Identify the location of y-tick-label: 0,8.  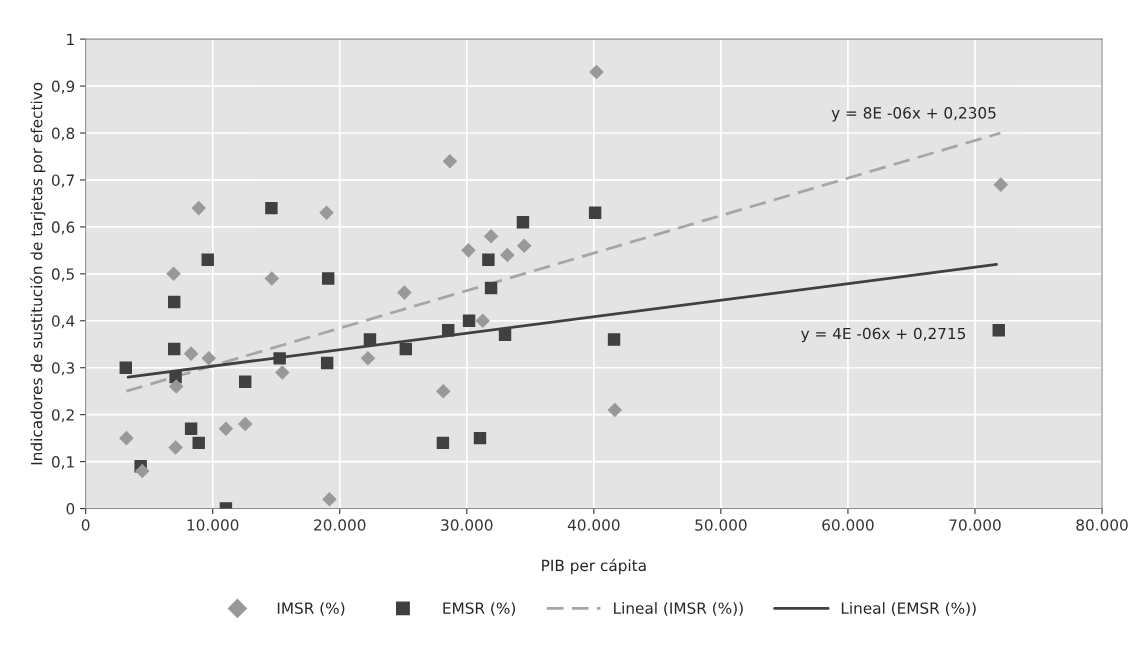
(63, 134).